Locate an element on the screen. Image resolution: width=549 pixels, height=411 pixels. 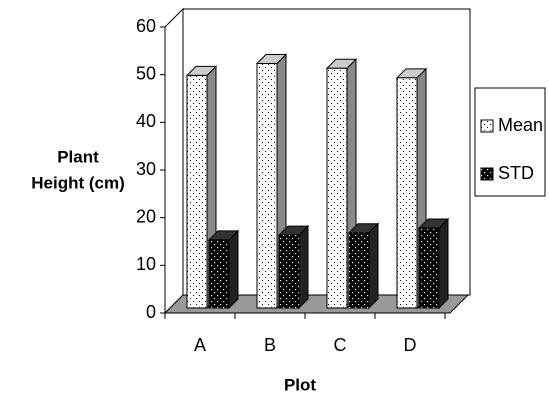
legend-label: STD is located at coordinates (516, 173).